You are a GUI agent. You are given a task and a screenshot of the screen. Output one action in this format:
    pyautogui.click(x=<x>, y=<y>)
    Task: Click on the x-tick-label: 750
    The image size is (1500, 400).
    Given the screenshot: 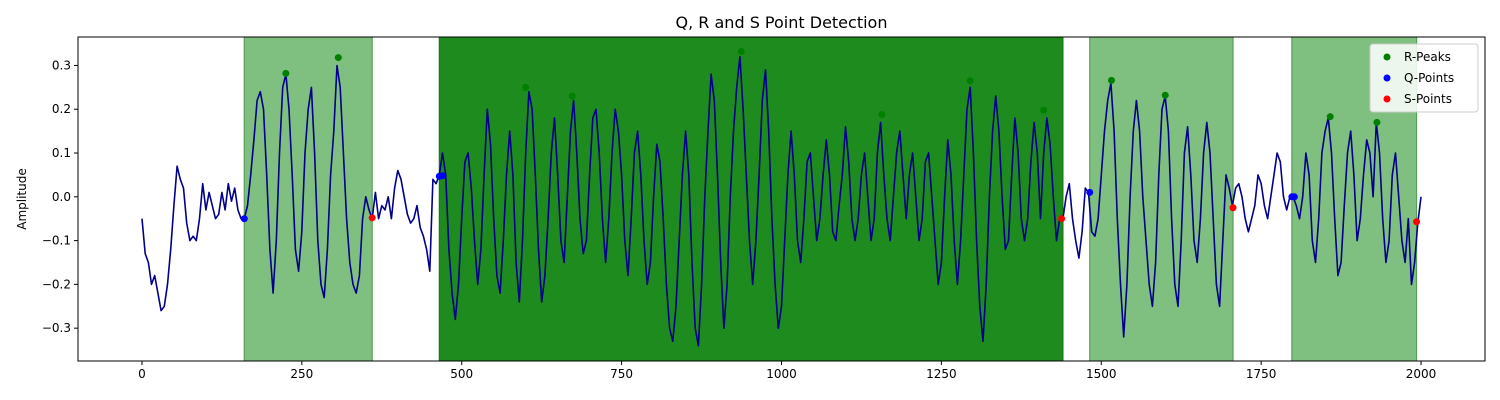 What is the action you would take?
    pyautogui.click(x=621, y=374)
    